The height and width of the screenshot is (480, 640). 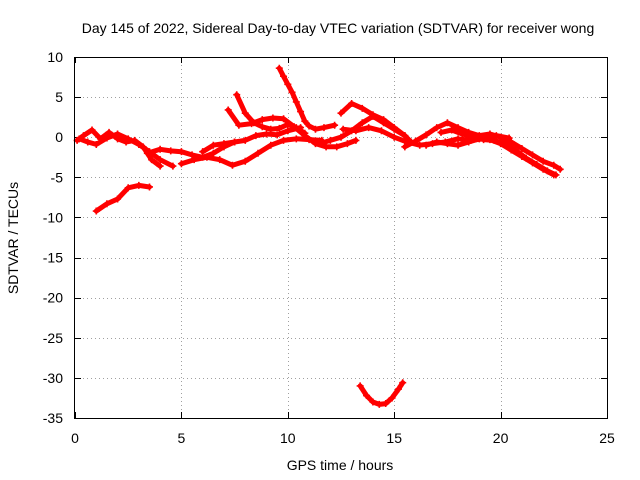 What do you see at coordinates (53, 258) in the screenshot?
I see `y-tick-label: -15` at bounding box center [53, 258].